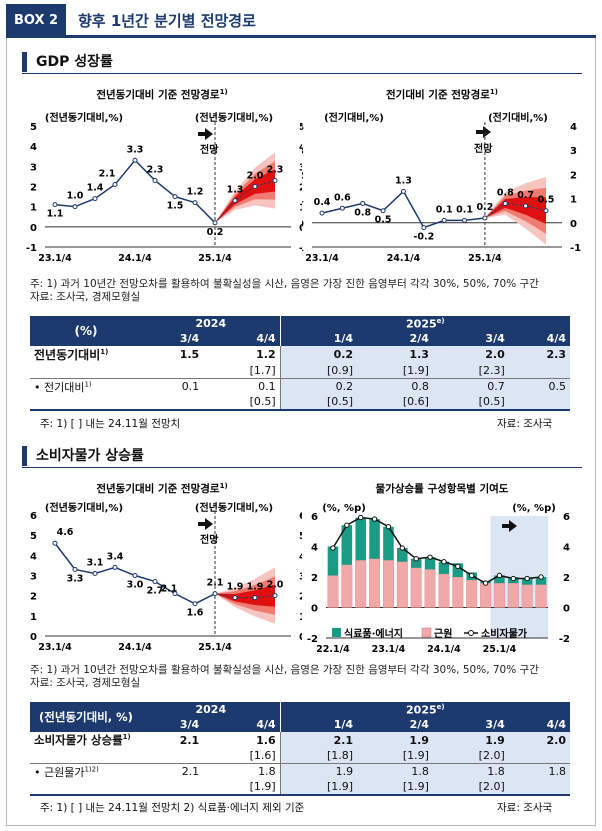 This screenshot has height=831, width=602. I want to click on y-tick-label-right: 6, so click(300, 516).